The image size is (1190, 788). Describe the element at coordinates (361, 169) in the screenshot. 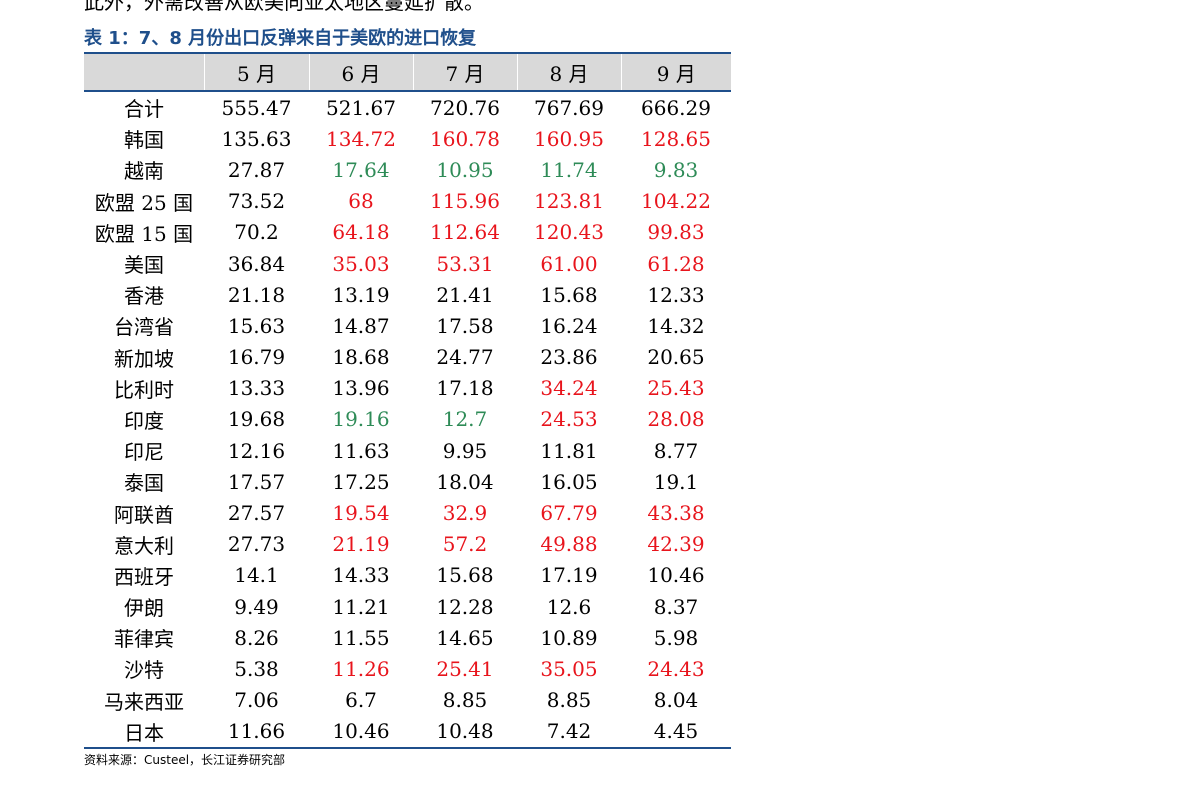

I see `value-cell: 17.64` at that location.